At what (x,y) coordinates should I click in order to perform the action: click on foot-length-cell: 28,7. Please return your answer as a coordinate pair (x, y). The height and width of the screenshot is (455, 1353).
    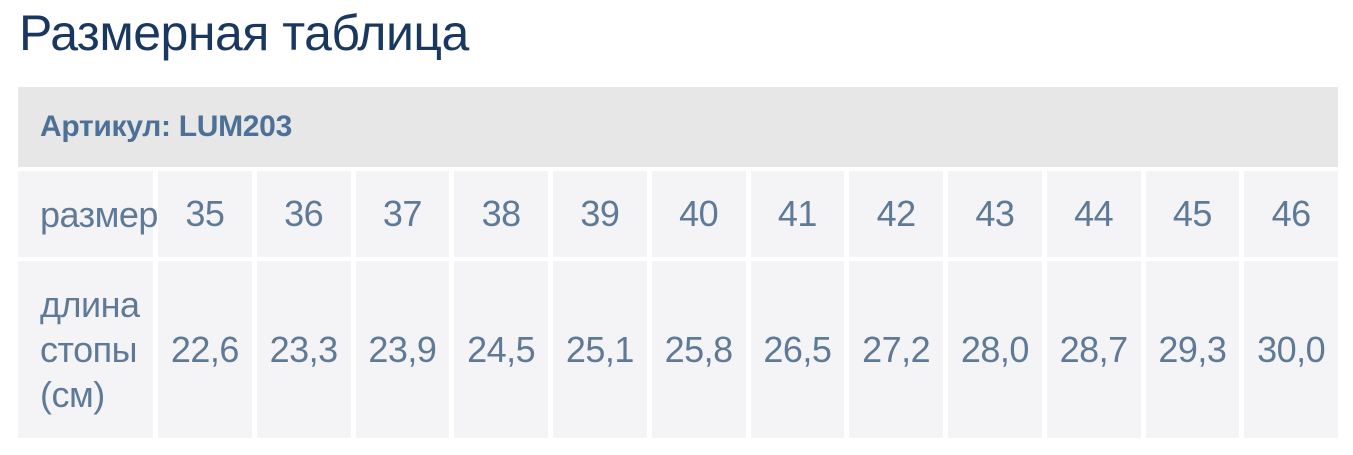
    Looking at the image, I should click on (1093, 349).